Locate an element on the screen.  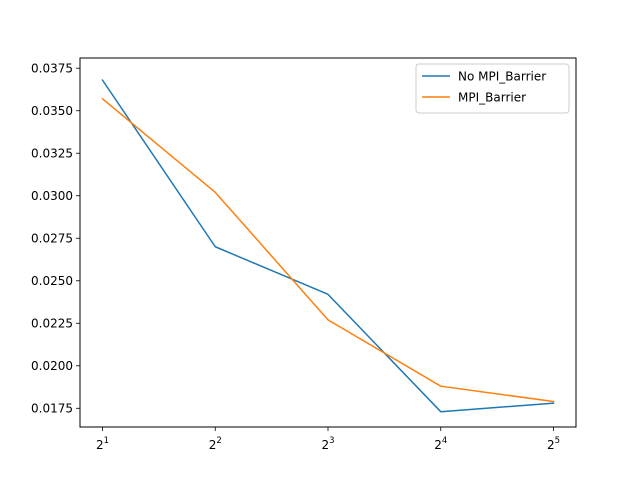
legend-label: No MPI_Barrier is located at coordinates (502, 76).